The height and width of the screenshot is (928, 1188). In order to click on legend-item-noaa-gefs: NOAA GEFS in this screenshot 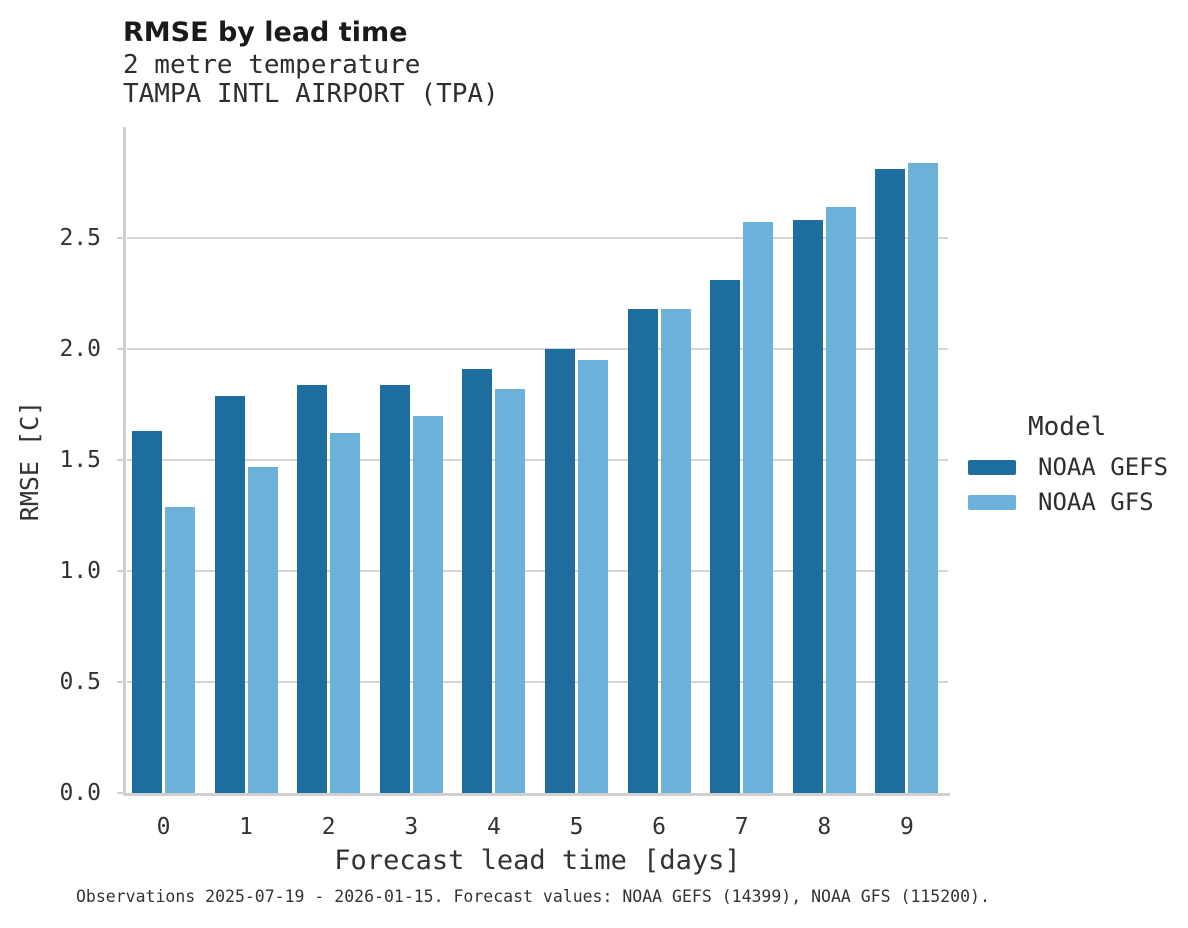, I will do `click(1068, 467)`.